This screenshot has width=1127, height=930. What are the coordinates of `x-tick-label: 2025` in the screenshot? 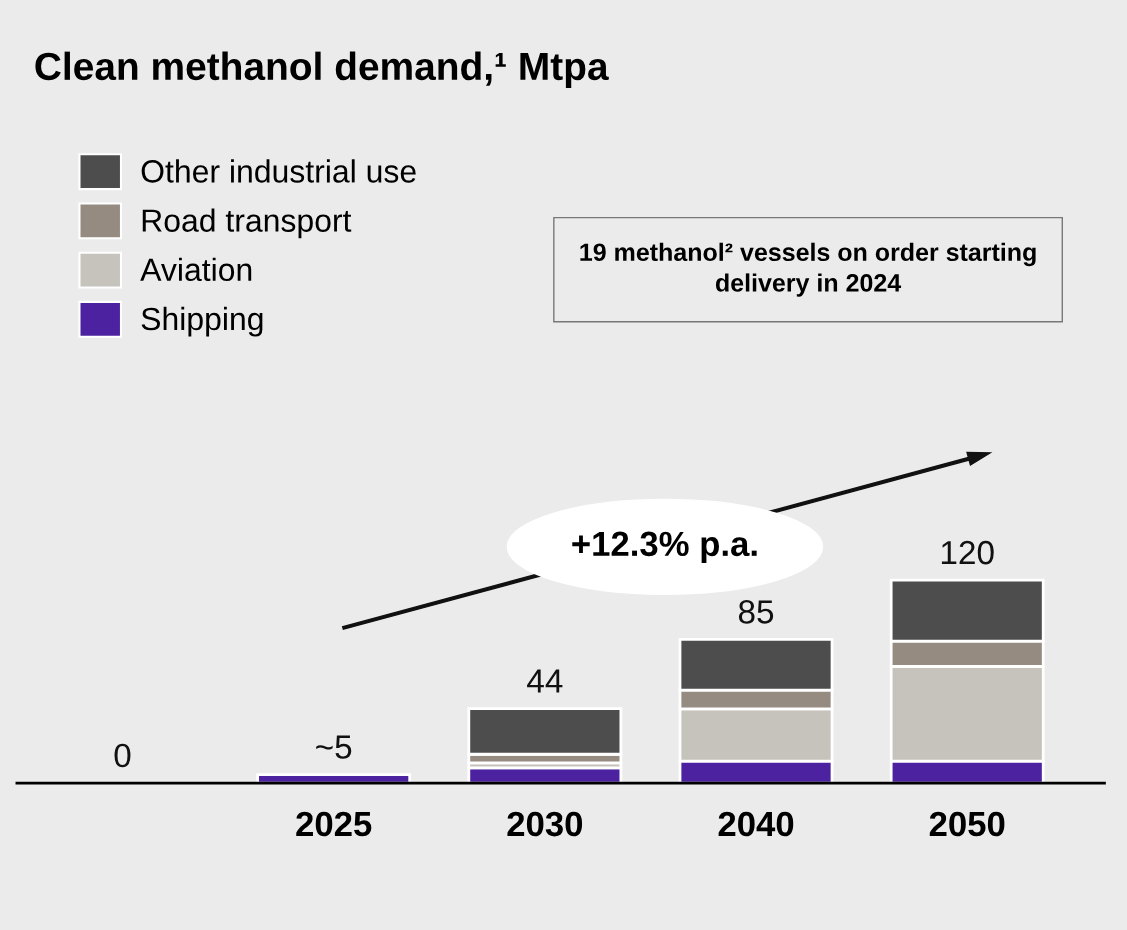 It's located at (334, 824).